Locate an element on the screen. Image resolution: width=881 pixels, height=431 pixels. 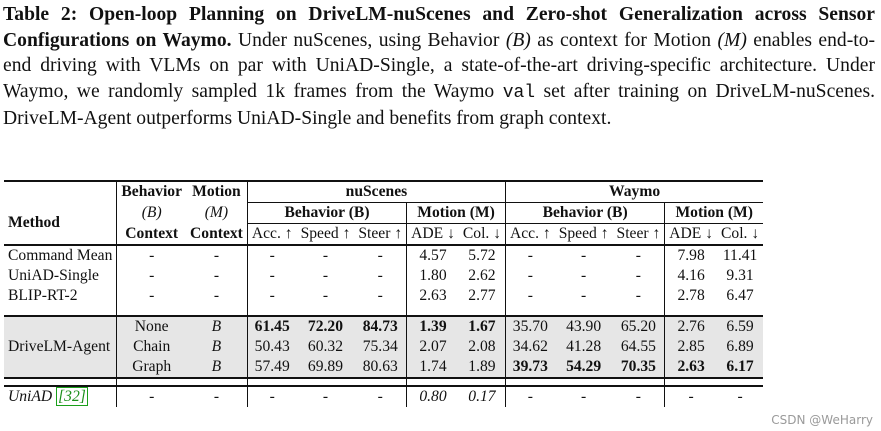
col-col-w: Col. ↓ is located at coordinates (740, 234).